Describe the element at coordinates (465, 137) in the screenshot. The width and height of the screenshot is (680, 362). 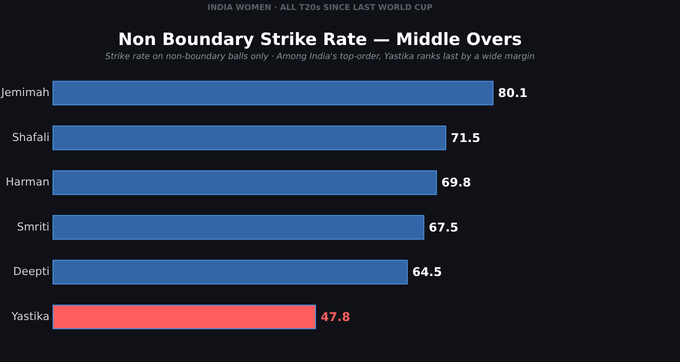
I see `data-label: 71.5` at that location.